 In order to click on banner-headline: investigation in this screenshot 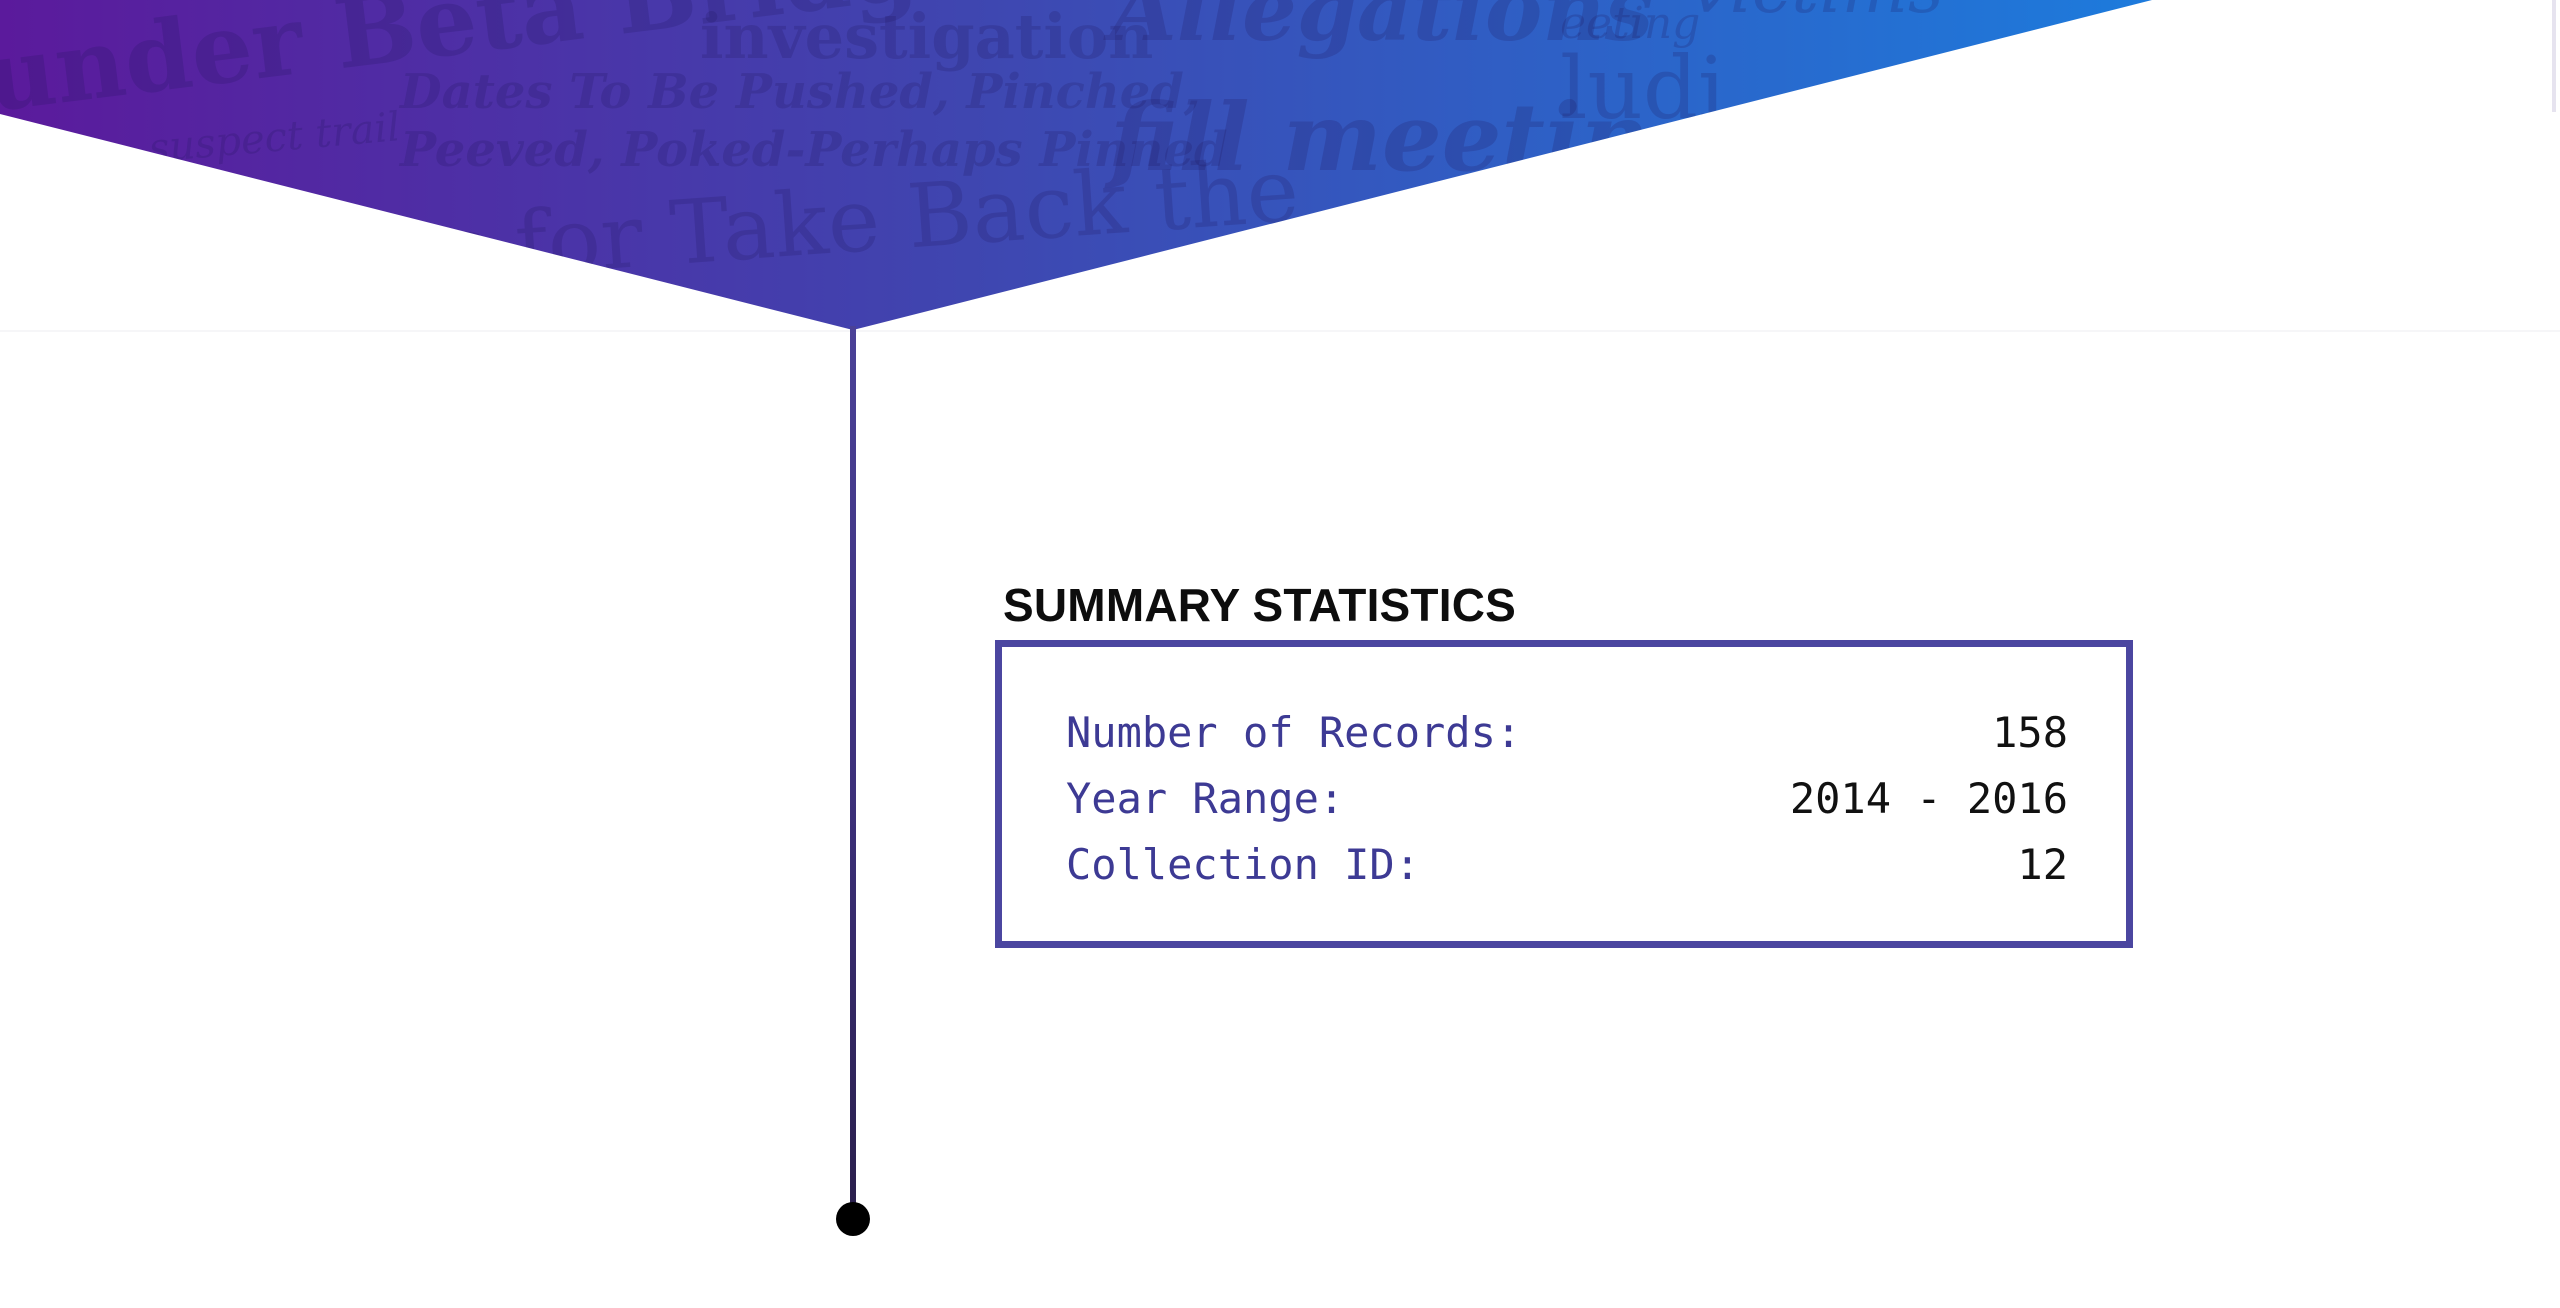, I will do `click(926, 36)`.